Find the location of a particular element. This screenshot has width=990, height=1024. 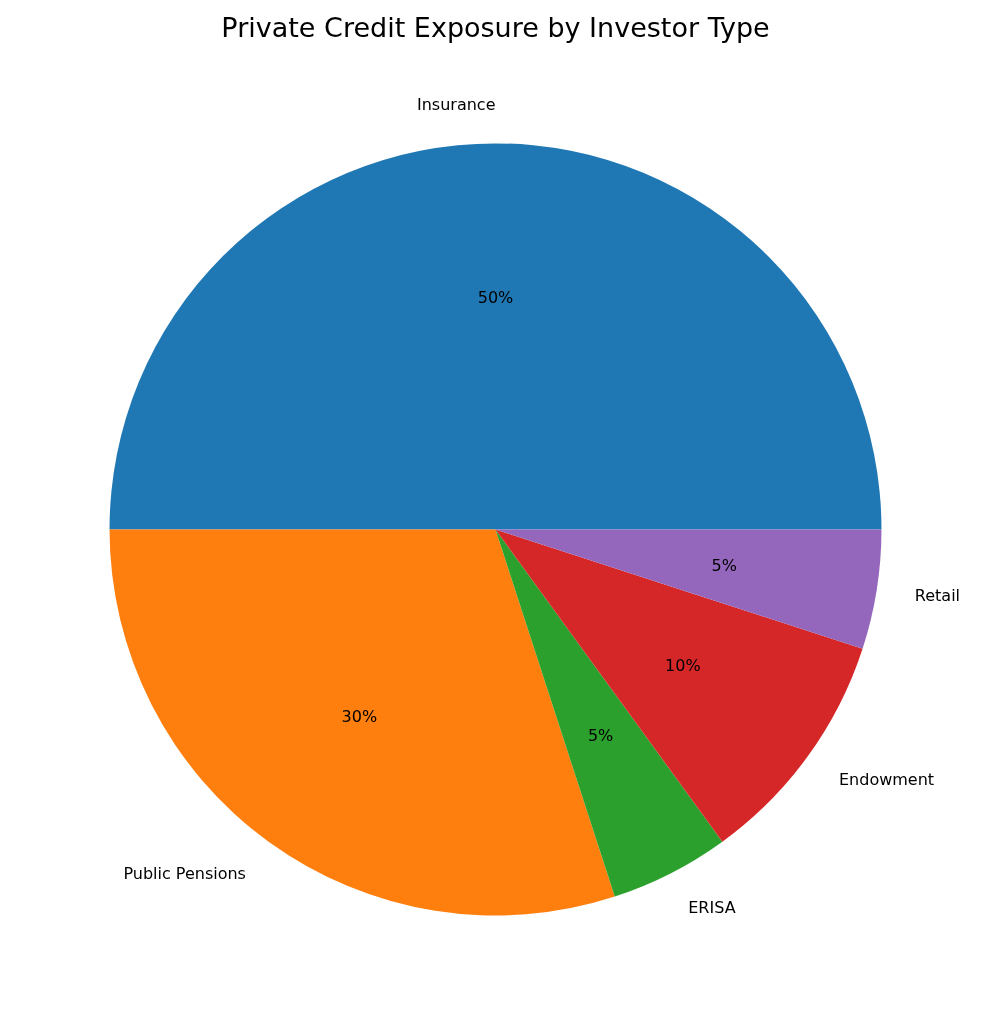

slice-label: ERISA is located at coordinates (712, 908).